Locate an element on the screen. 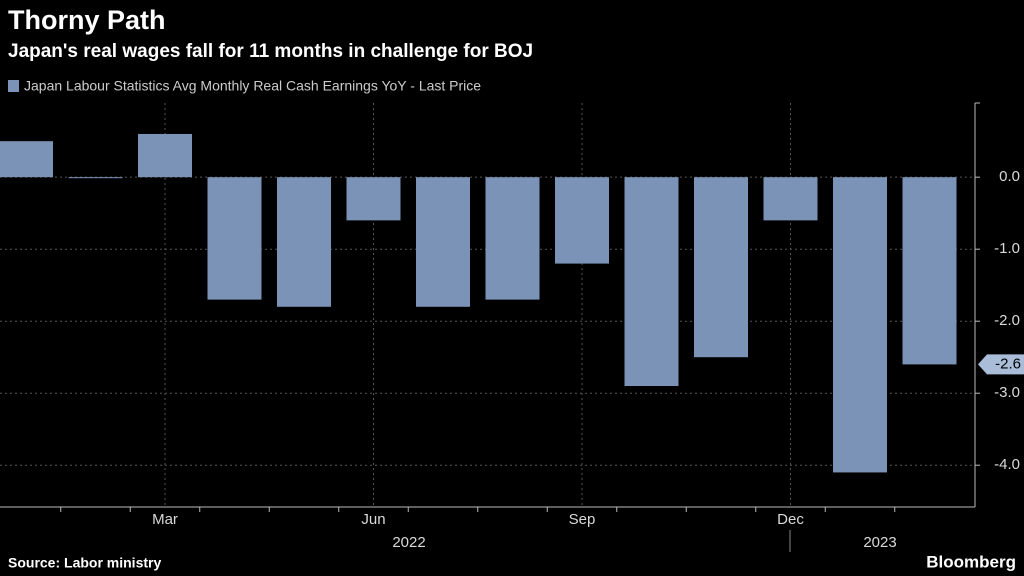  year-label: 2022 is located at coordinates (408, 542).